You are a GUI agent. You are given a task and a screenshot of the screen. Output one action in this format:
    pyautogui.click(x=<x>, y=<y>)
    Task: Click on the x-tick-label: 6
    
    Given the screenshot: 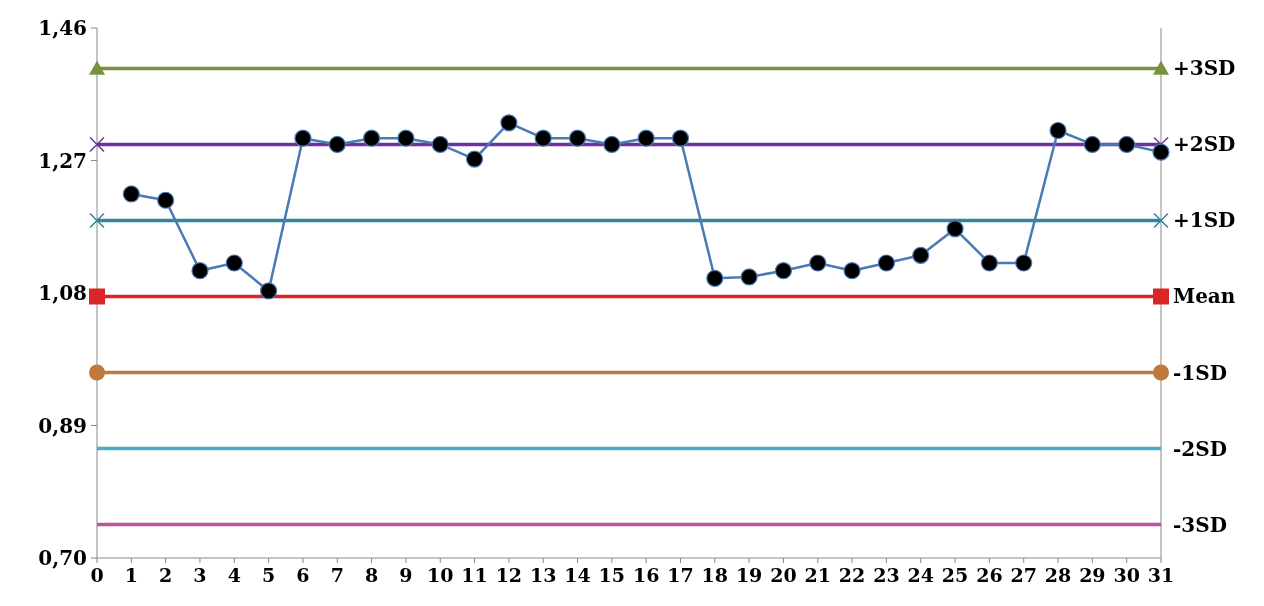 What is the action you would take?
    pyautogui.click(x=303, y=575)
    